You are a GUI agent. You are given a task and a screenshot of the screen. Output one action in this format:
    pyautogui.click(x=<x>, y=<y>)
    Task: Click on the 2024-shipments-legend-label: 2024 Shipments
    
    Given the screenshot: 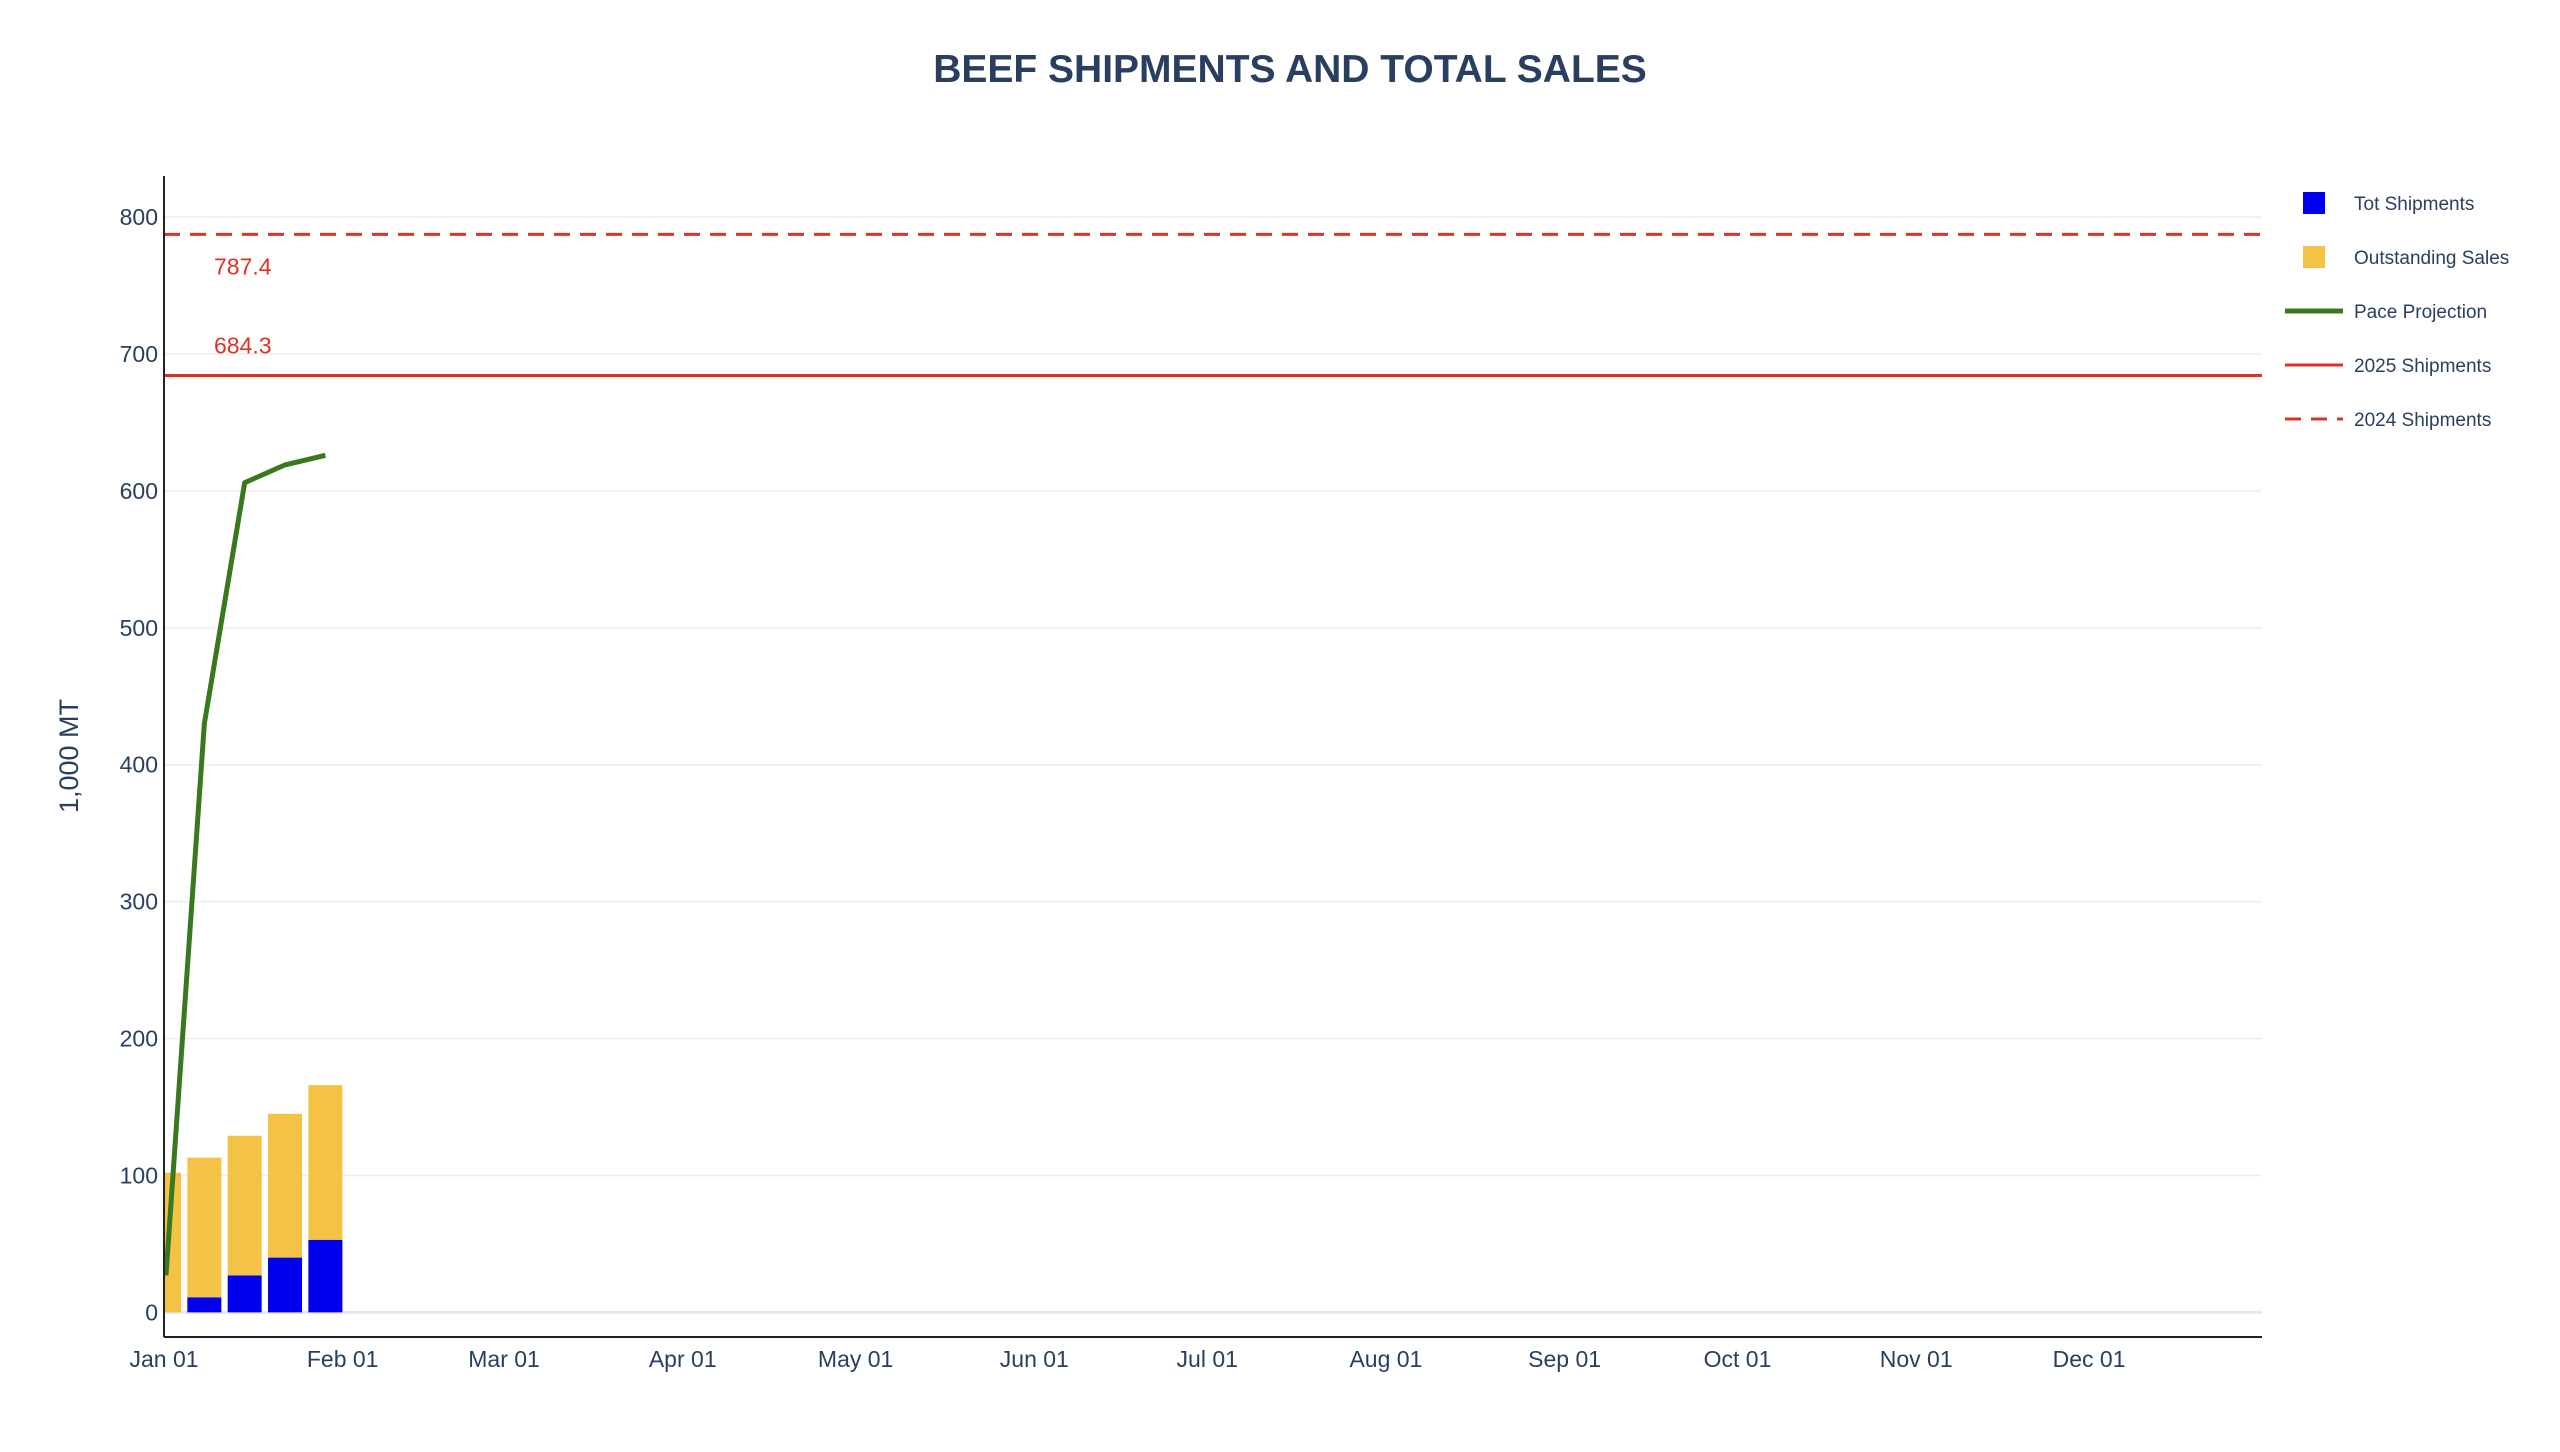 What is the action you would take?
    pyautogui.click(x=2422, y=420)
    